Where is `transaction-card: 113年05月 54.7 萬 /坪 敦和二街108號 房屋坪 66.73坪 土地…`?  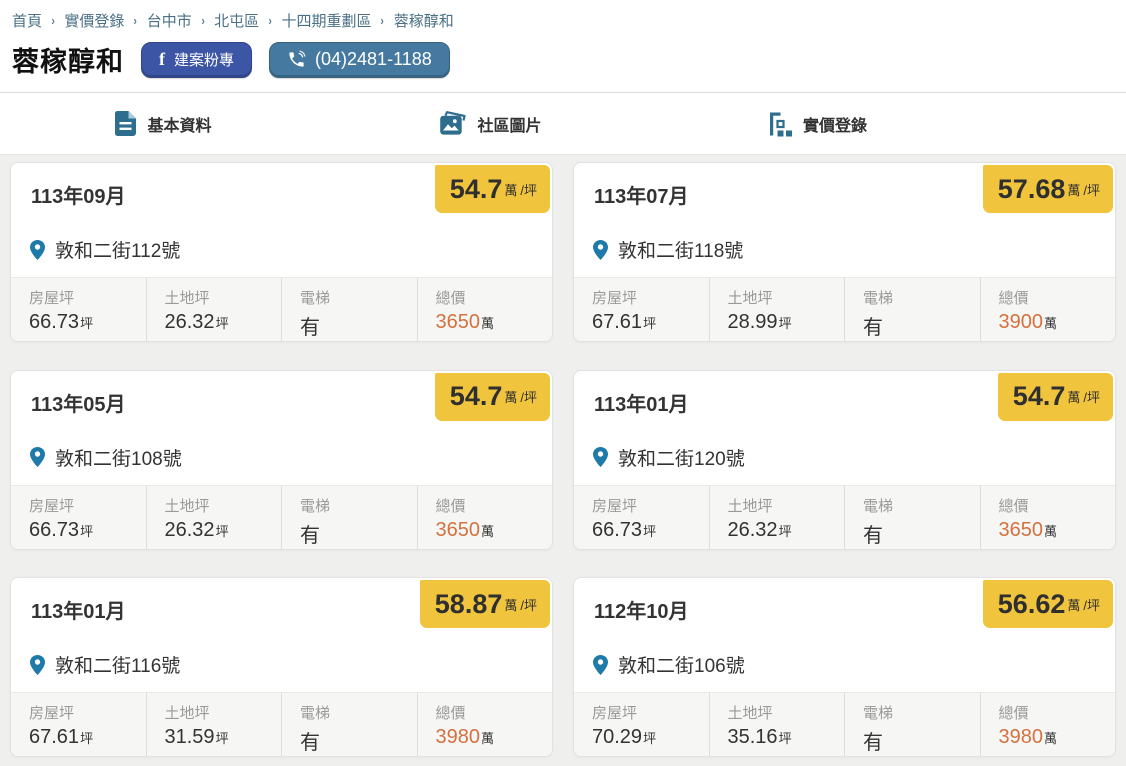
transaction-card: 113年05月 54.7 萬 /坪 敦和二街108號 房屋坪 66.73坪 土地… is located at coordinates (281, 459).